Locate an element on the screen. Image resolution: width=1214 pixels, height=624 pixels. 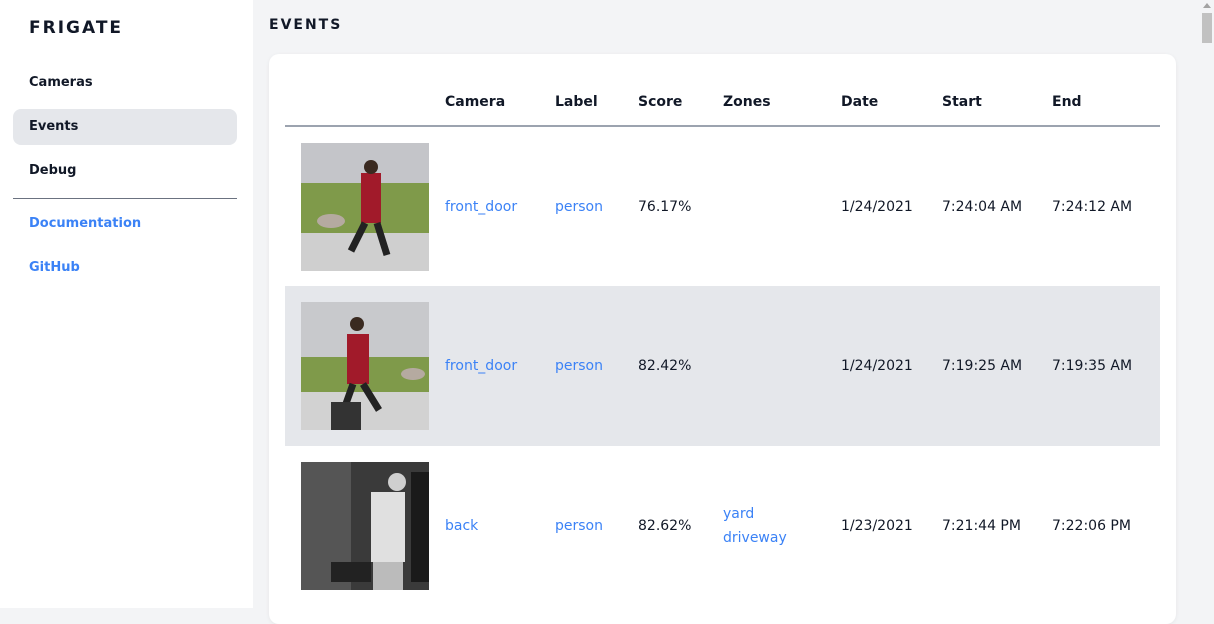
sidebar-item-cameras: Cameras is located at coordinates (61, 82).